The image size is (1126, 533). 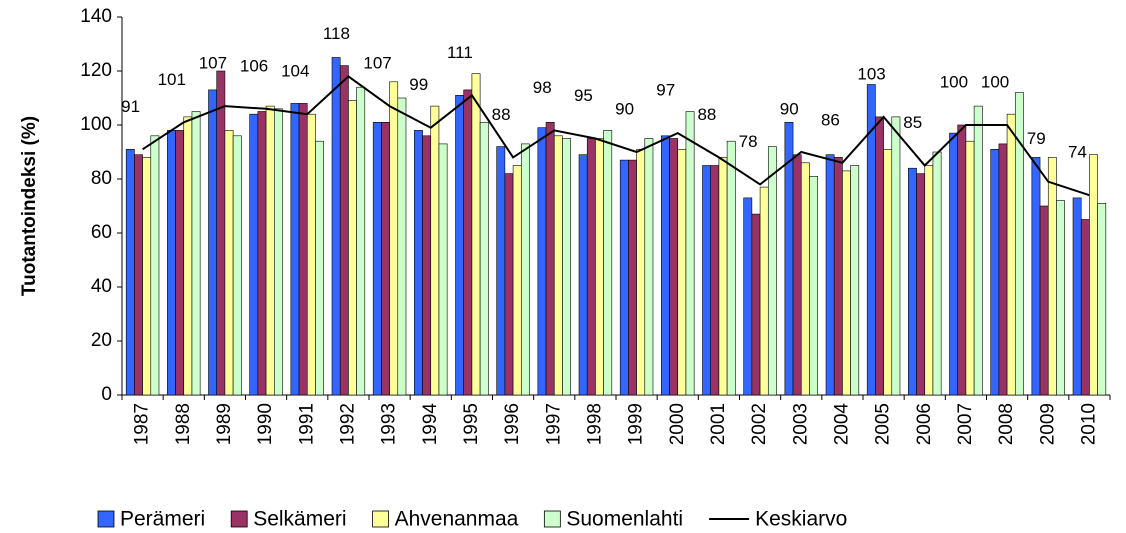 I want to click on x-tick-label: 2001, so click(x=718, y=424).